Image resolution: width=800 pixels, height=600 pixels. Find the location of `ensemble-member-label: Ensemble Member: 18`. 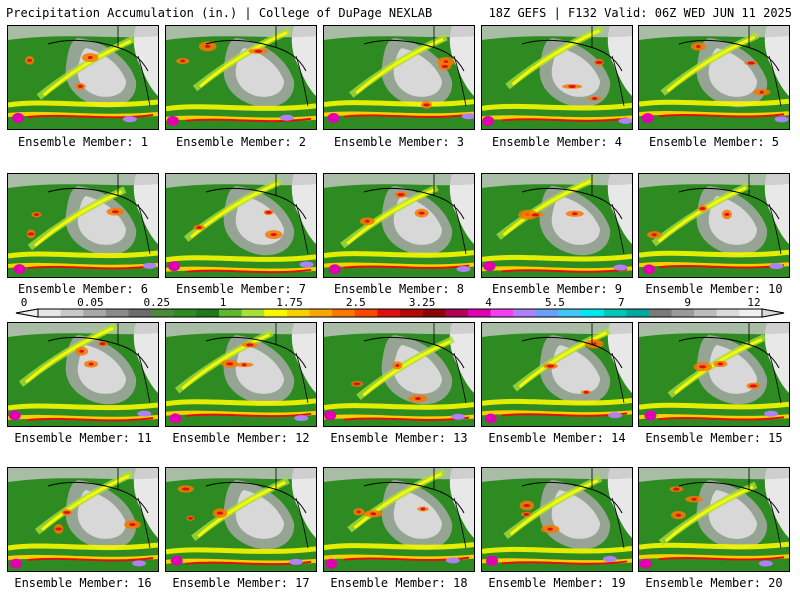

ensemble-member-label: Ensemble Member: 18 is located at coordinates (399, 583).